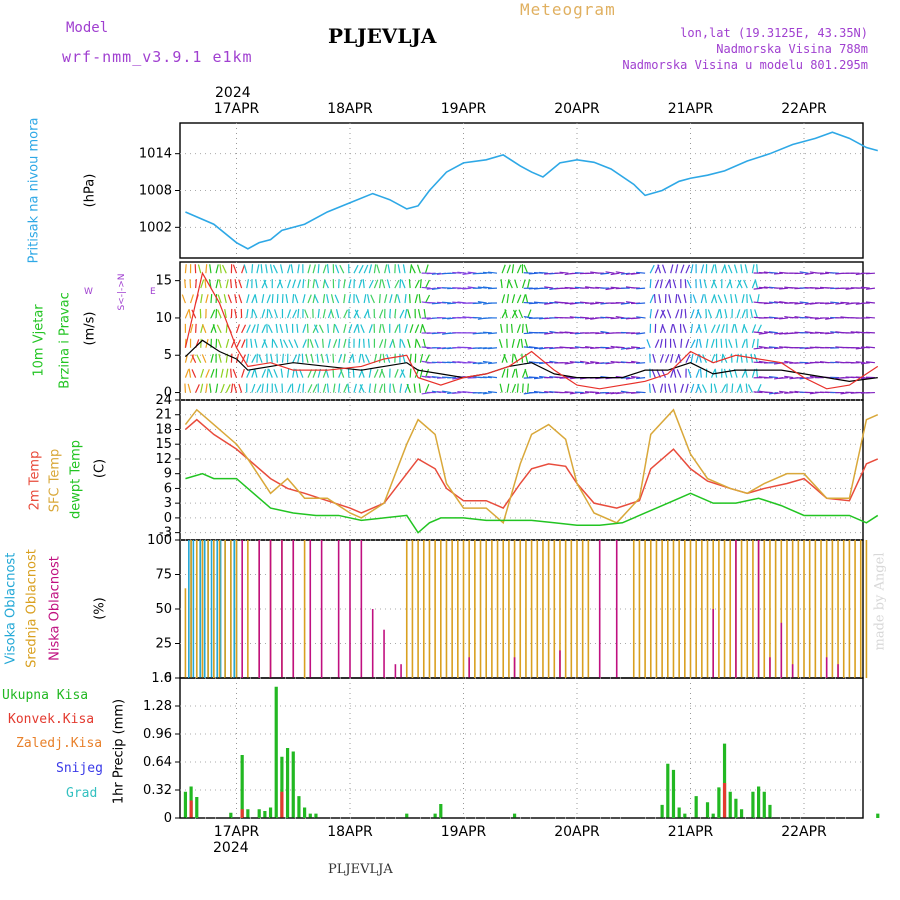 This screenshot has height=900, width=900. What do you see at coordinates (155, 227) in the screenshot?
I see `pressure-ytick-label: 1002` at bounding box center [155, 227].